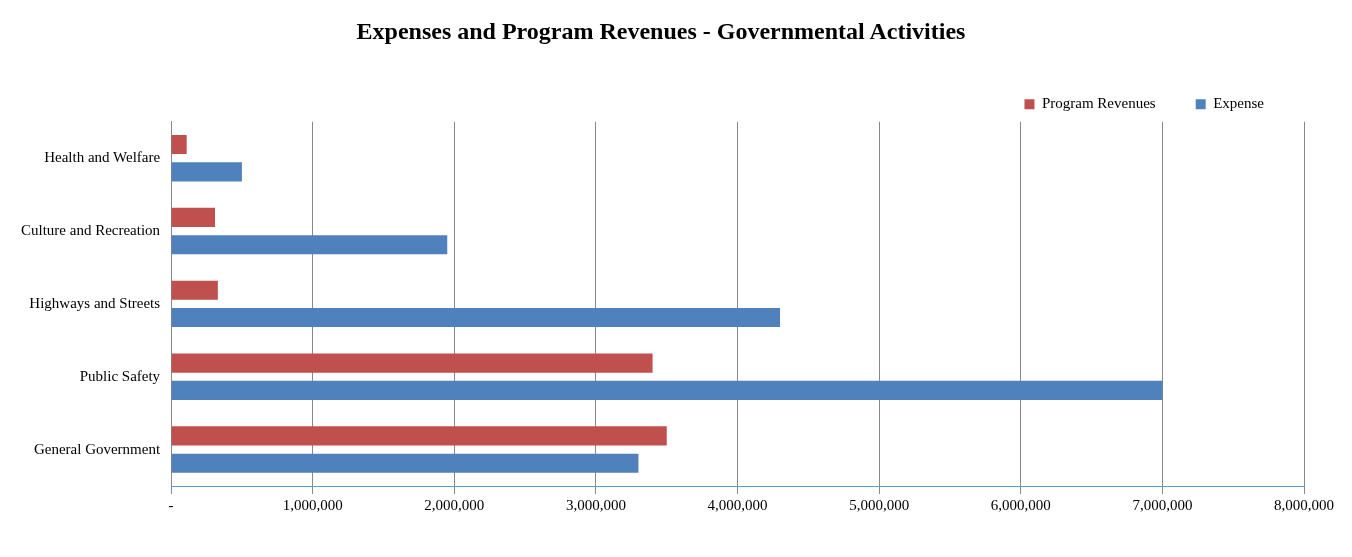 The width and height of the screenshot is (1352, 557). Describe the element at coordinates (90, 230) in the screenshot. I see `y-tick-label: Culture and Recreation` at that location.